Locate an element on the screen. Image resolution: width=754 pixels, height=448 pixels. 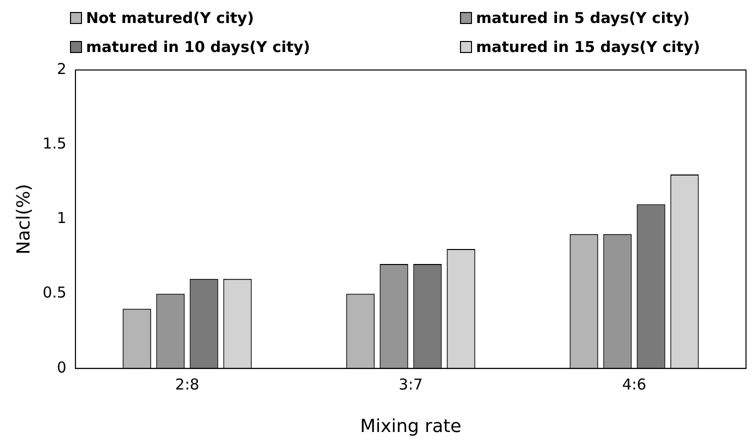
y-tick-label: 0 is located at coordinates (61, 367).